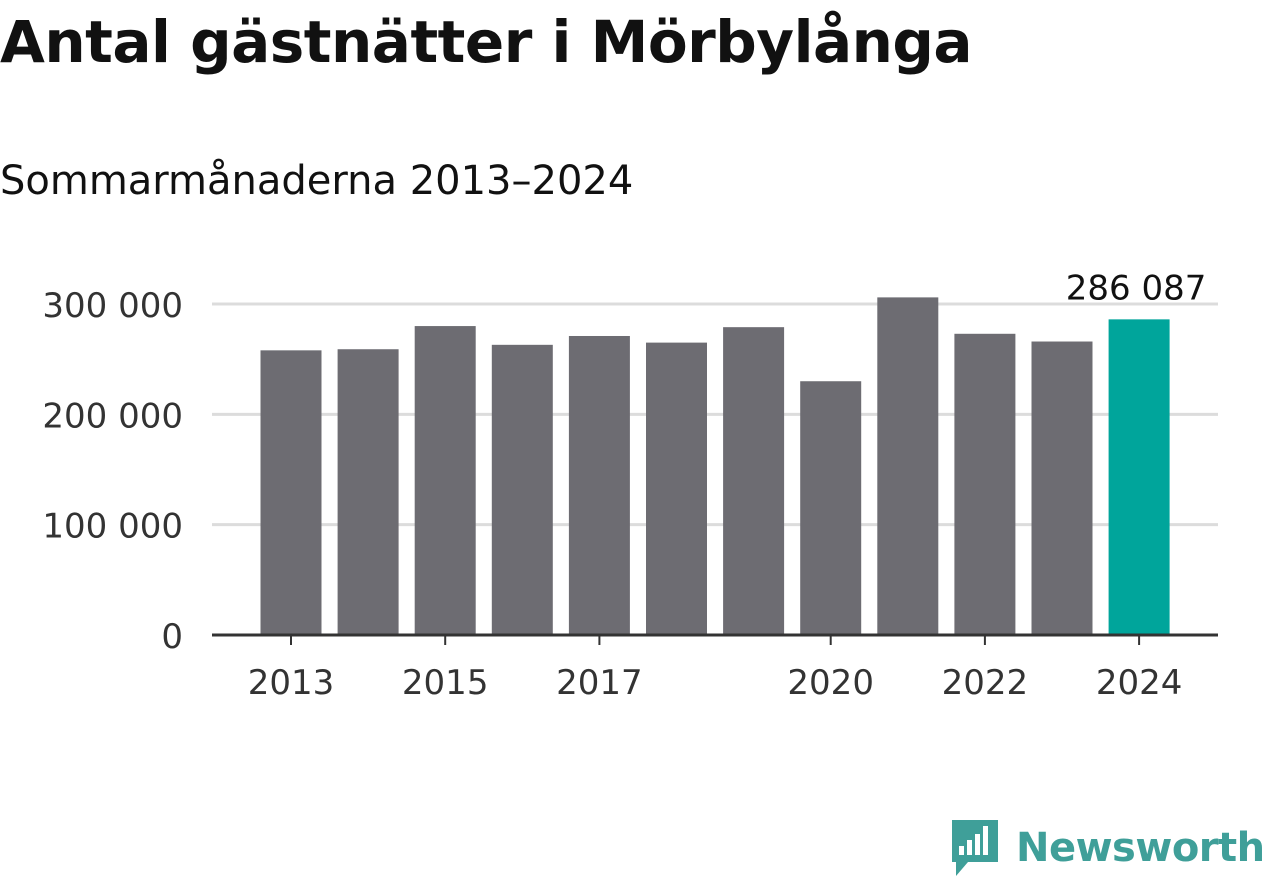 Image resolution: width=1262 pixels, height=879 pixels. I want to click on newsworthy-logo: Newsworthy, so click(1106, 848).